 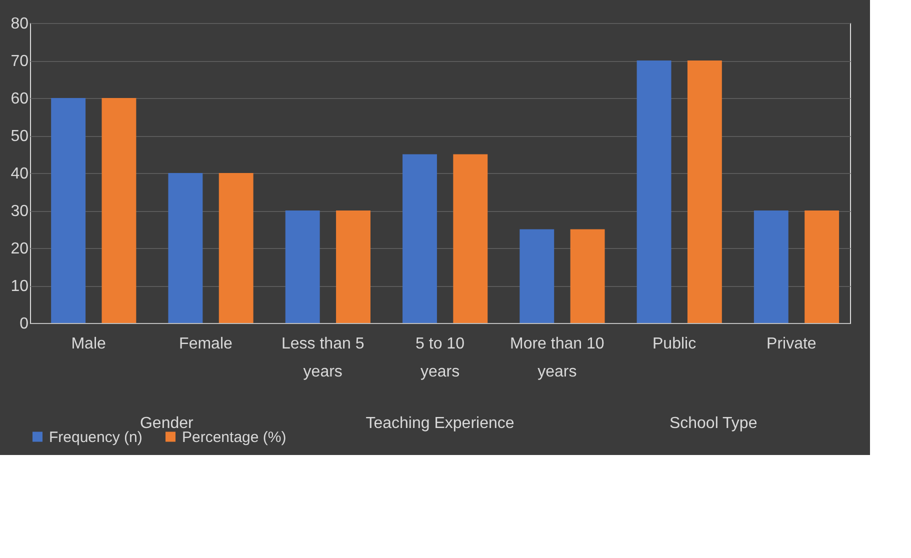 I want to click on y-tick-label: 30, so click(x=19, y=211).